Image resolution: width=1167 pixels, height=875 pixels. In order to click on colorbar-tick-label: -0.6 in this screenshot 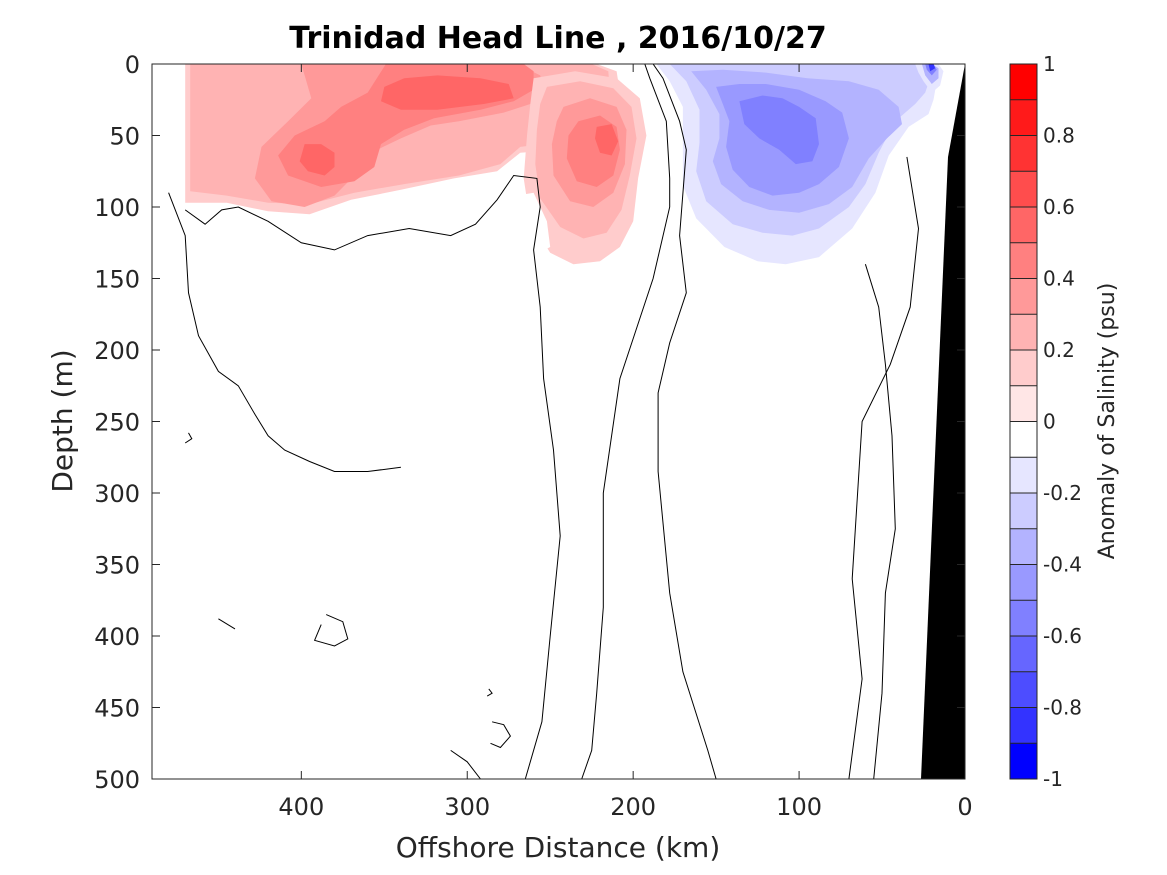, I will do `click(1062, 636)`.